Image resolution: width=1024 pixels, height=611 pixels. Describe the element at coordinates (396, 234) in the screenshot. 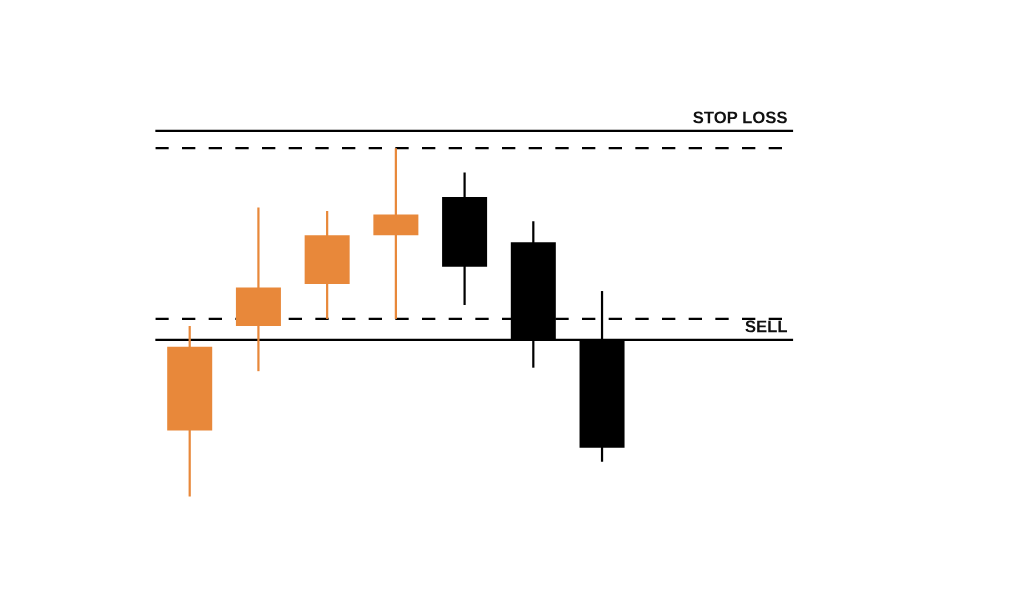

I see `candlestick` at that location.